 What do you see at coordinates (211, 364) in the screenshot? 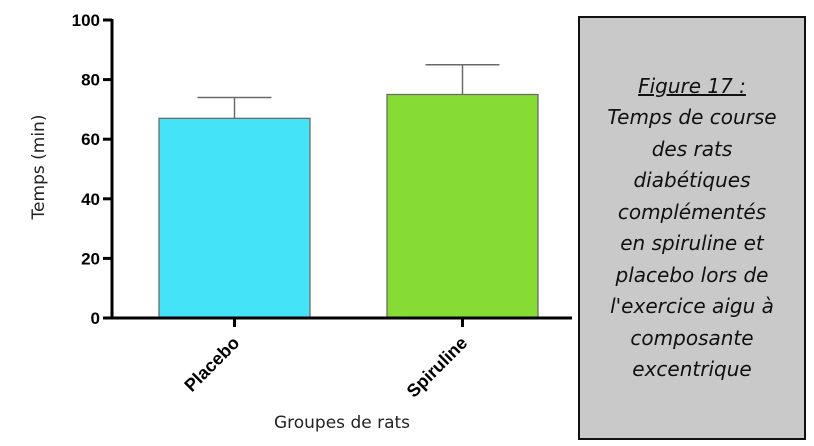
I see `x-tick-label-placebo: Placebo` at bounding box center [211, 364].